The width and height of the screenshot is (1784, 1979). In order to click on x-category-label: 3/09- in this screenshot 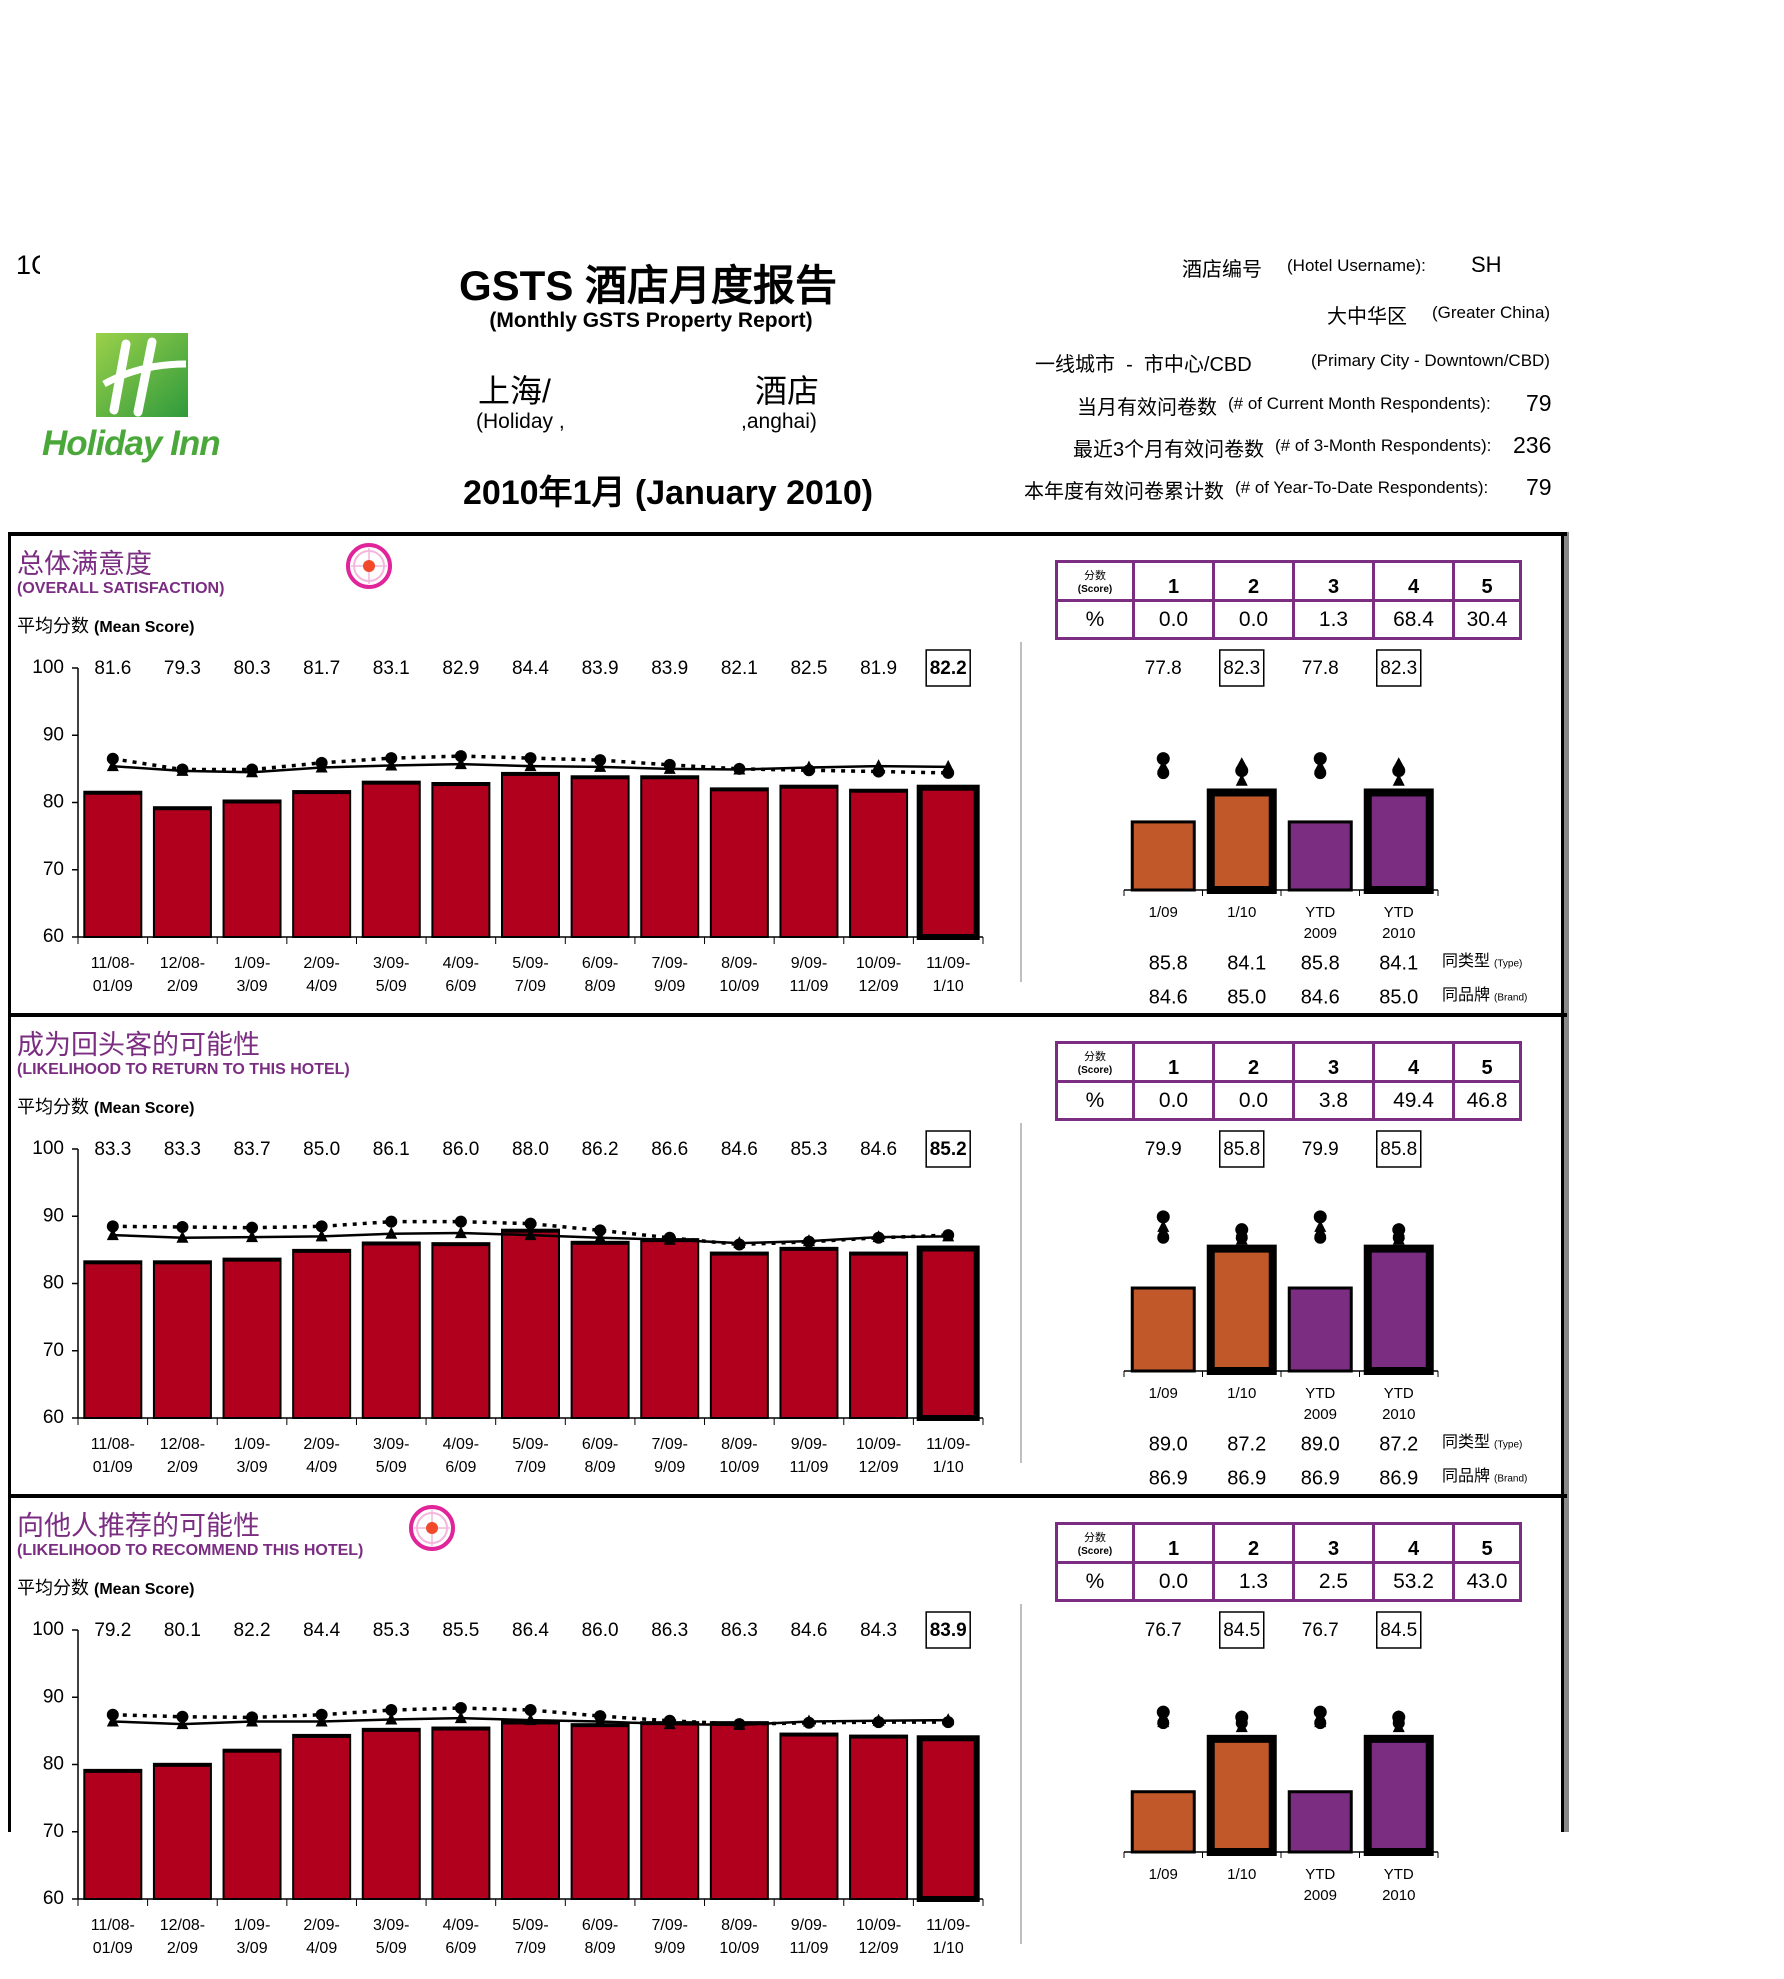, I will do `click(391, 1444)`.